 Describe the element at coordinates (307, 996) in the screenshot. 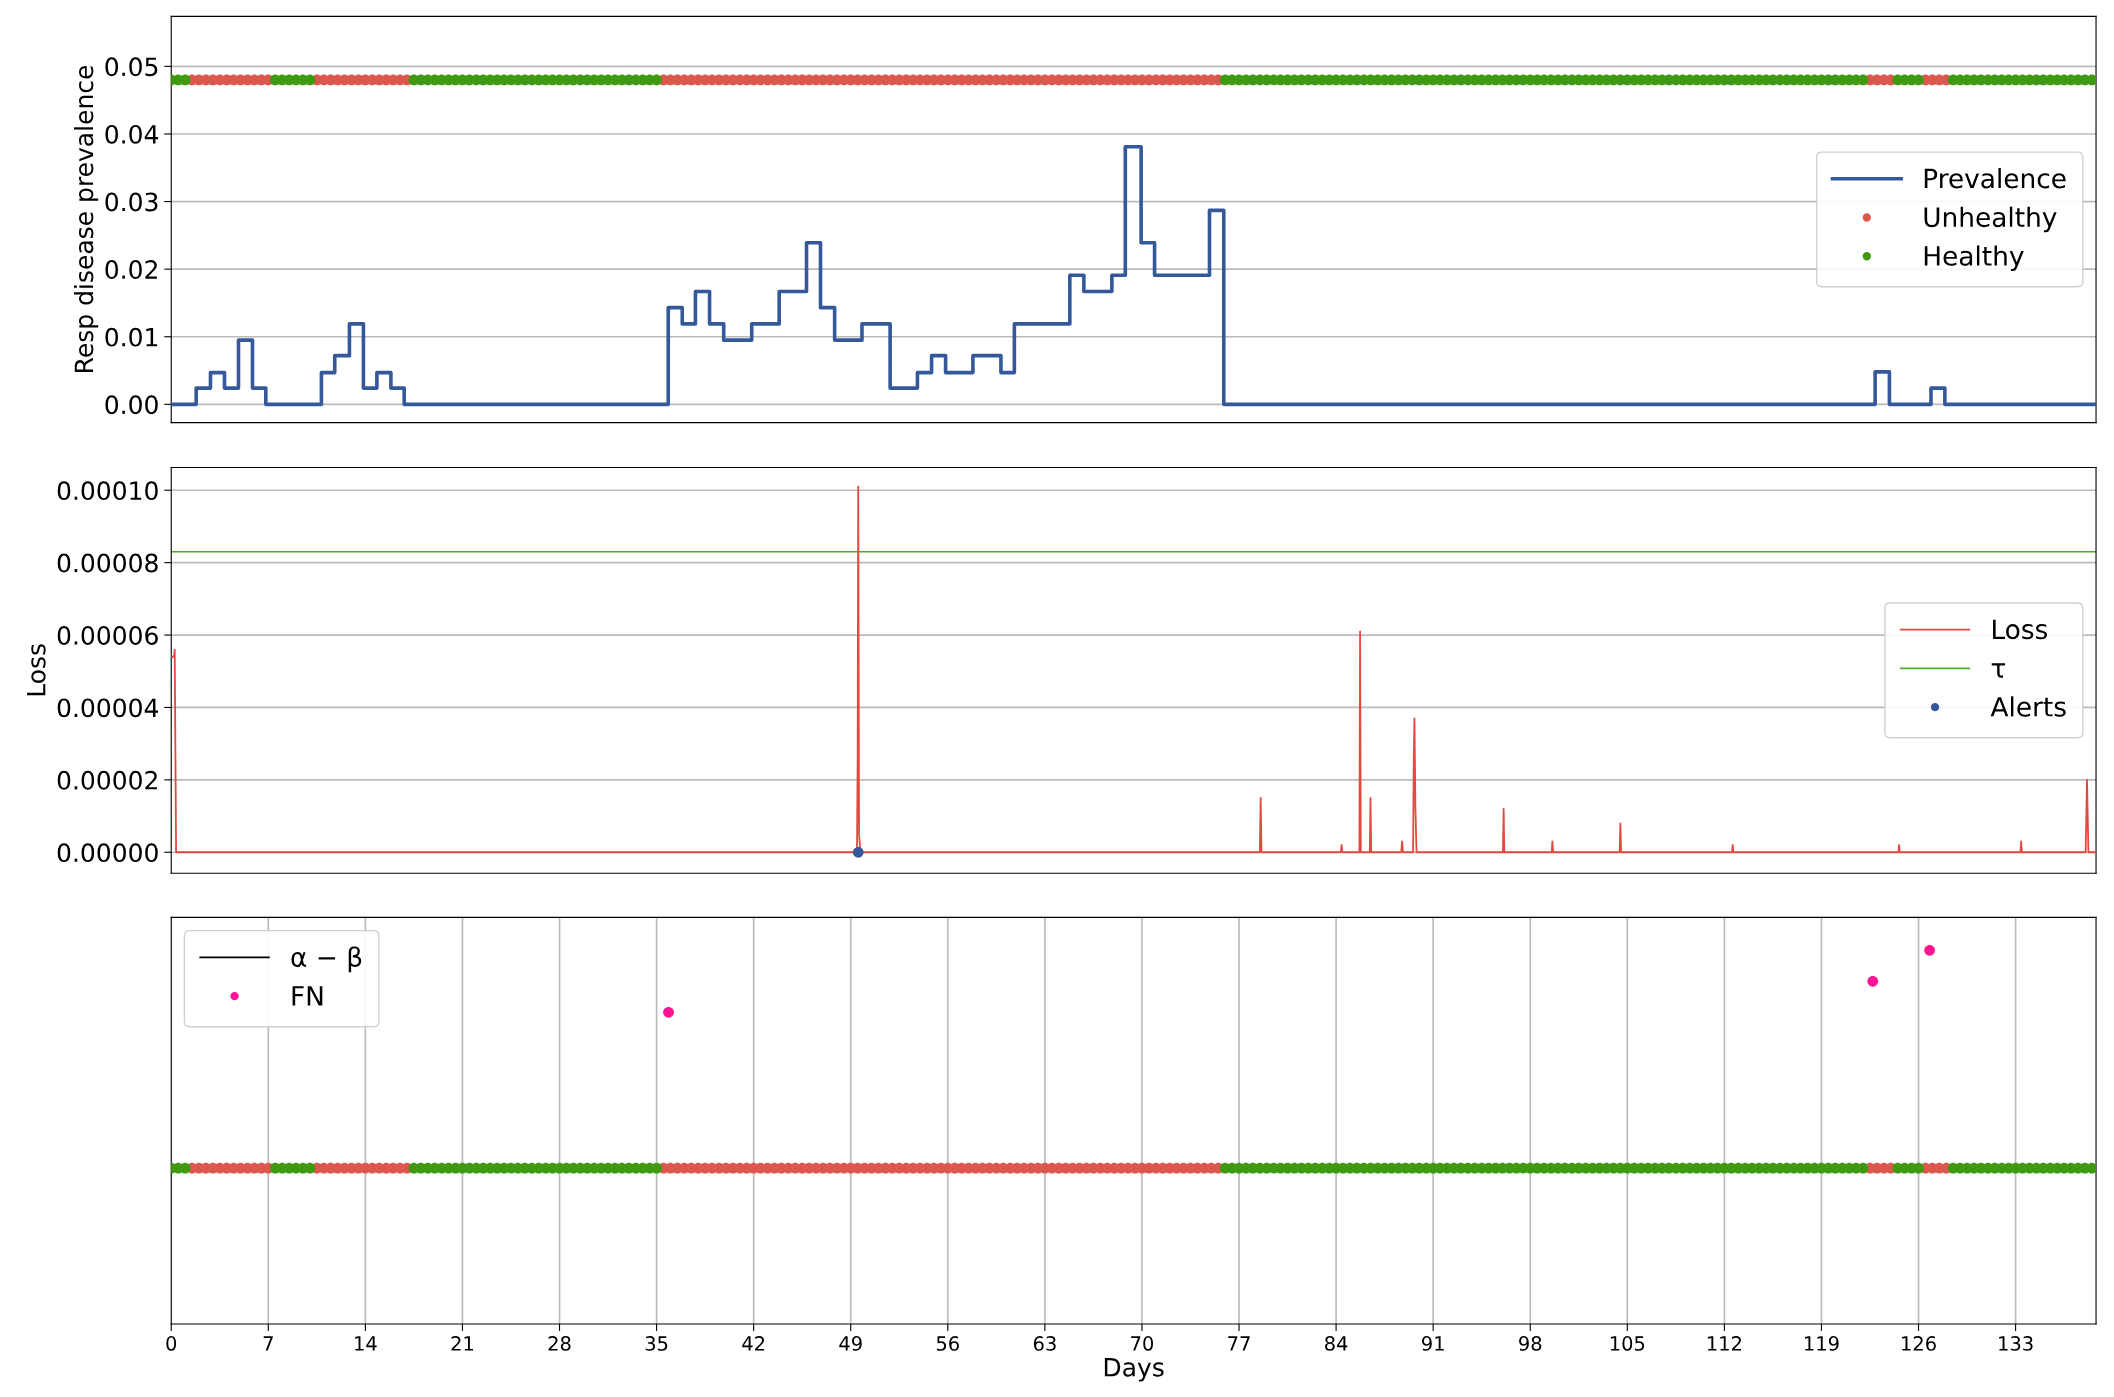

I see `legend-label: FN` at that location.